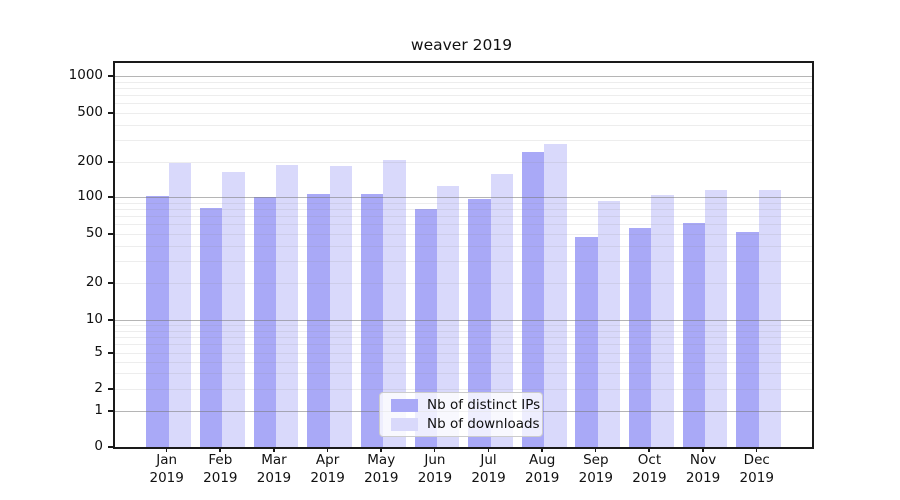 The image size is (900, 500). Describe the element at coordinates (555, 295) in the screenshot. I see `bar-downloads-aug` at that location.